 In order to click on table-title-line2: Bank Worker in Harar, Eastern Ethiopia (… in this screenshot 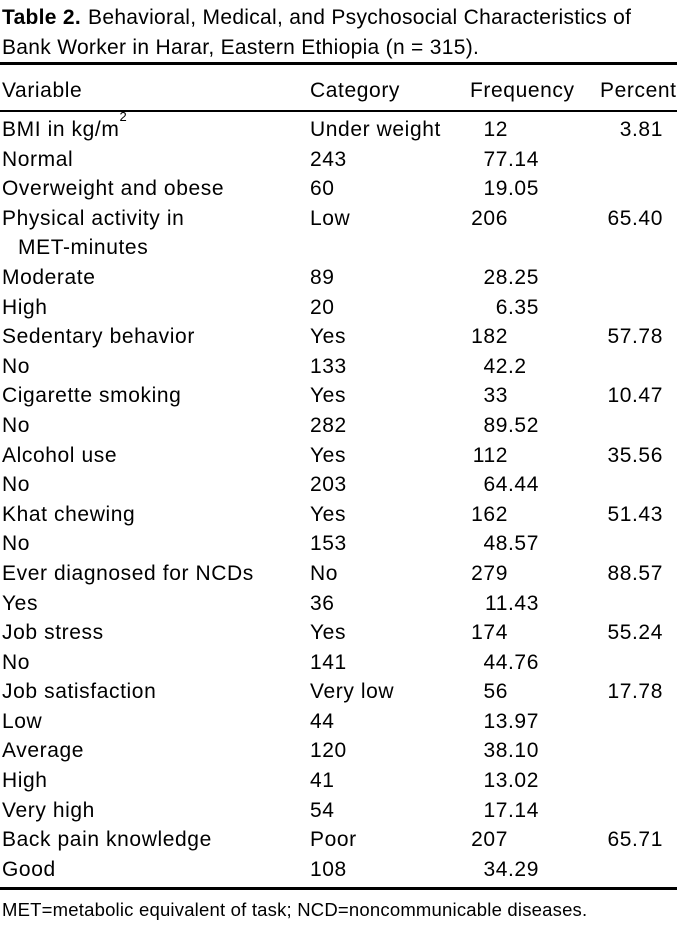, I will do `click(241, 47)`.